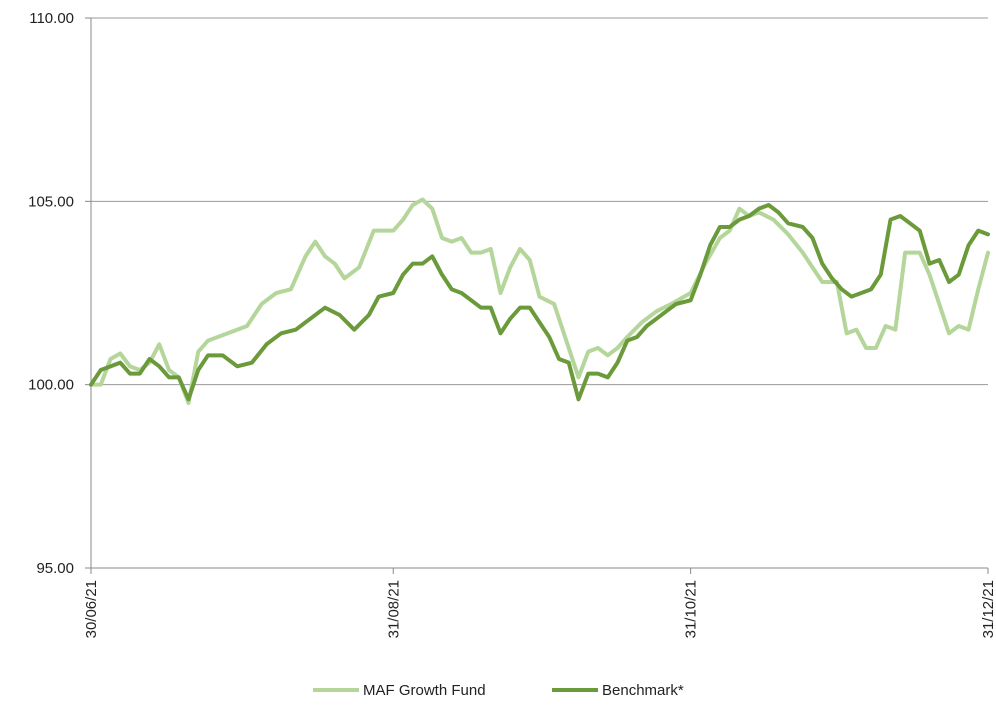 Image resolution: width=996 pixels, height=706 pixels. What do you see at coordinates (51, 293) in the screenshot?
I see `y-tick-labels: 95.00 100.00 105.00 110.00` at bounding box center [51, 293].